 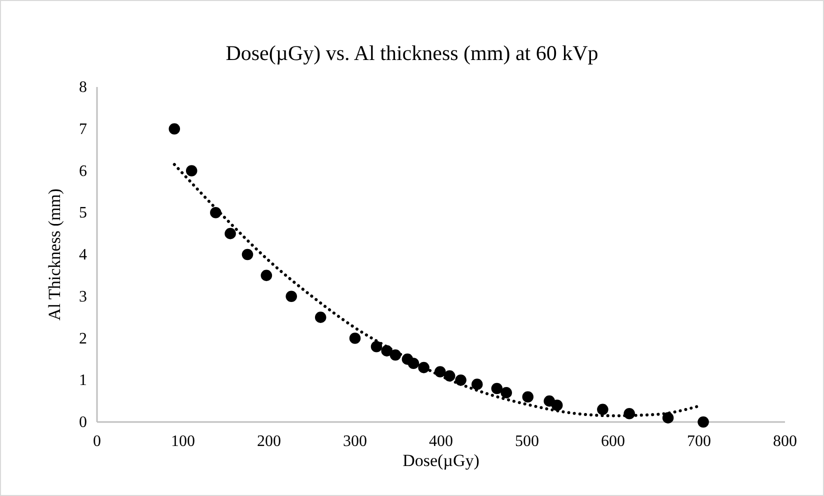 What do you see at coordinates (699, 441) in the screenshot?
I see `x-tick-label: 700` at bounding box center [699, 441].